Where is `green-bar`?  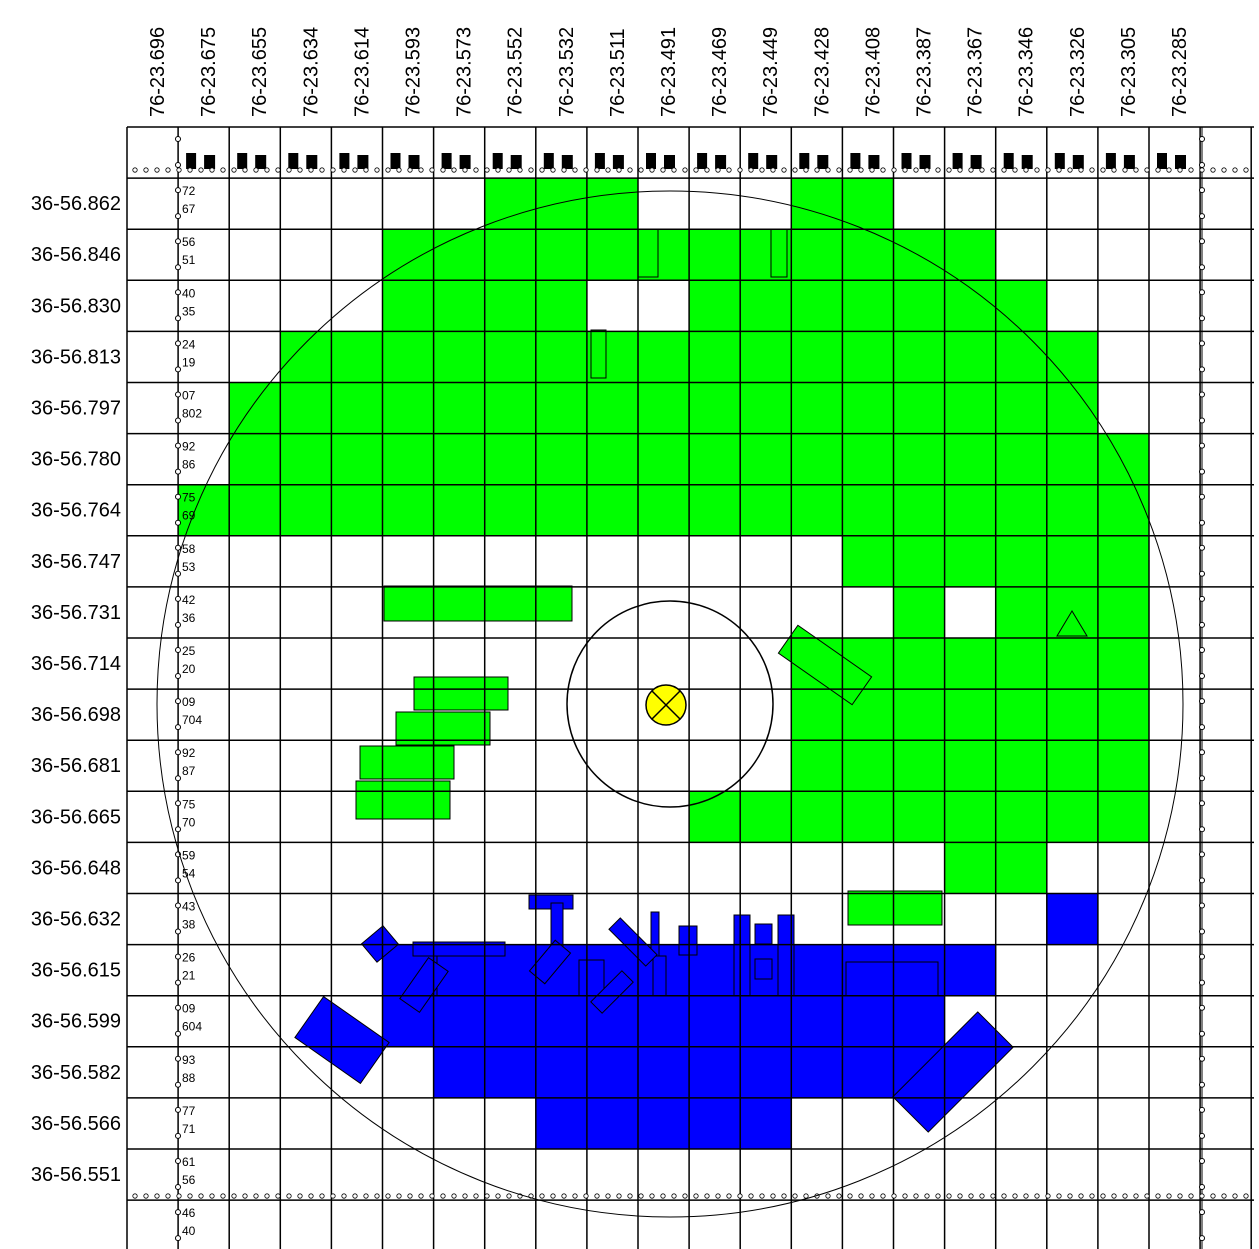
green-bar is located at coordinates (478, 603).